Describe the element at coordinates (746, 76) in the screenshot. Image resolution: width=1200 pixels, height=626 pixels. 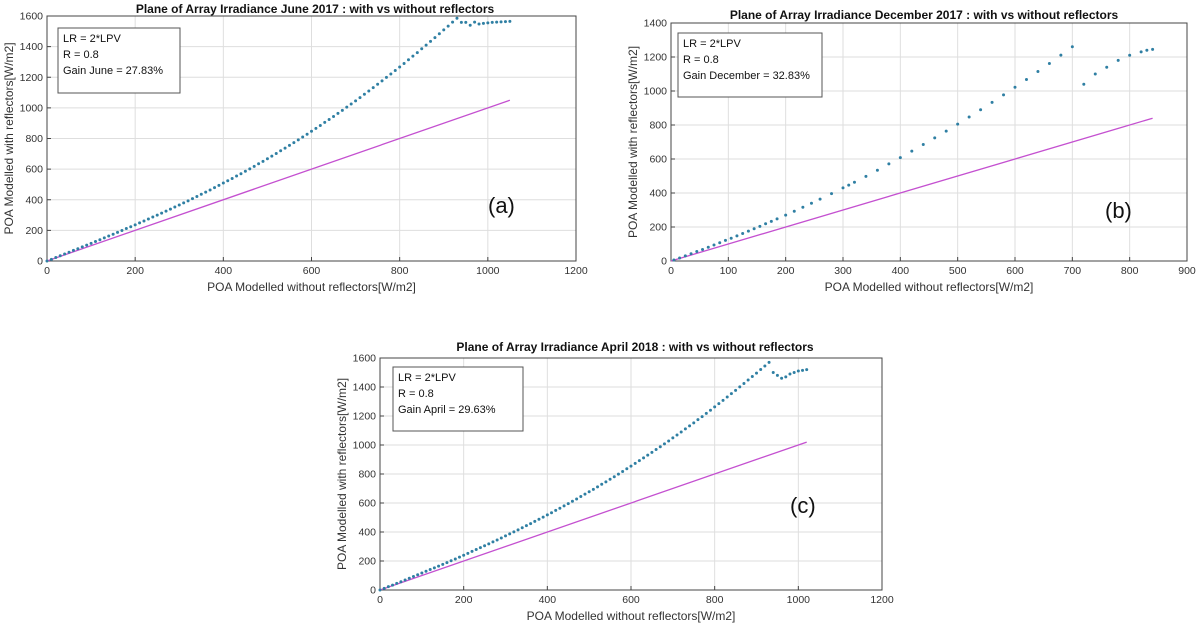
I see `annotation-text: Gain December = 32.83%` at that location.